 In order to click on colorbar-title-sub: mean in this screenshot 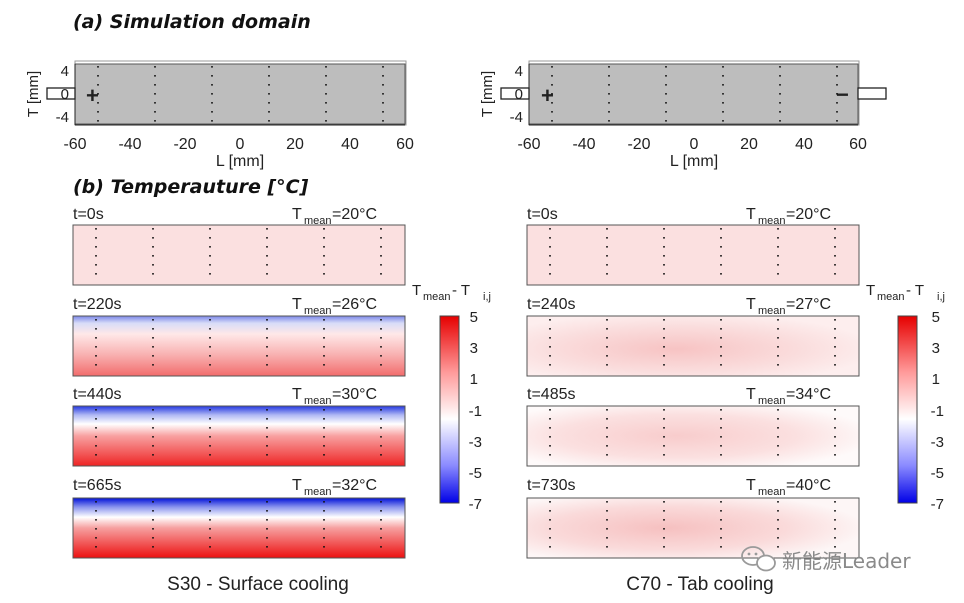, I will do `click(437, 297)`.